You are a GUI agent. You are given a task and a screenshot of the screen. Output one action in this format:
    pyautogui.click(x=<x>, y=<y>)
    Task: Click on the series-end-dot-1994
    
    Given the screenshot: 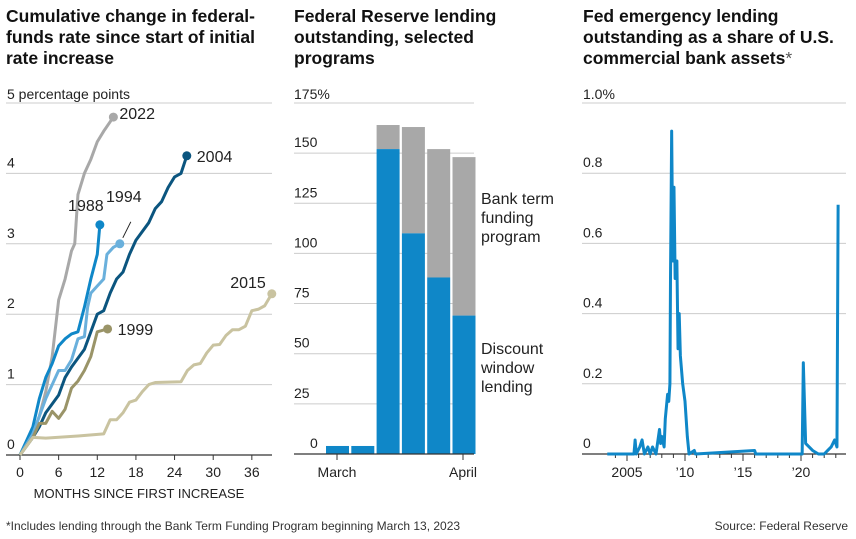 What is the action you would take?
    pyautogui.click(x=120, y=244)
    